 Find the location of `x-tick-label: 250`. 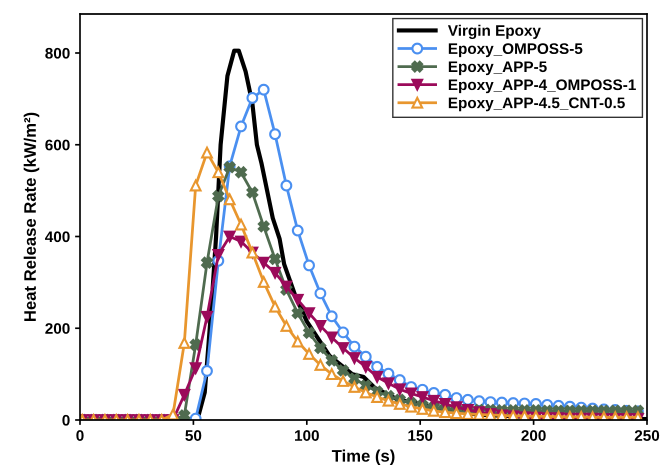

x-tick-label: 250 is located at coordinates (647, 435).